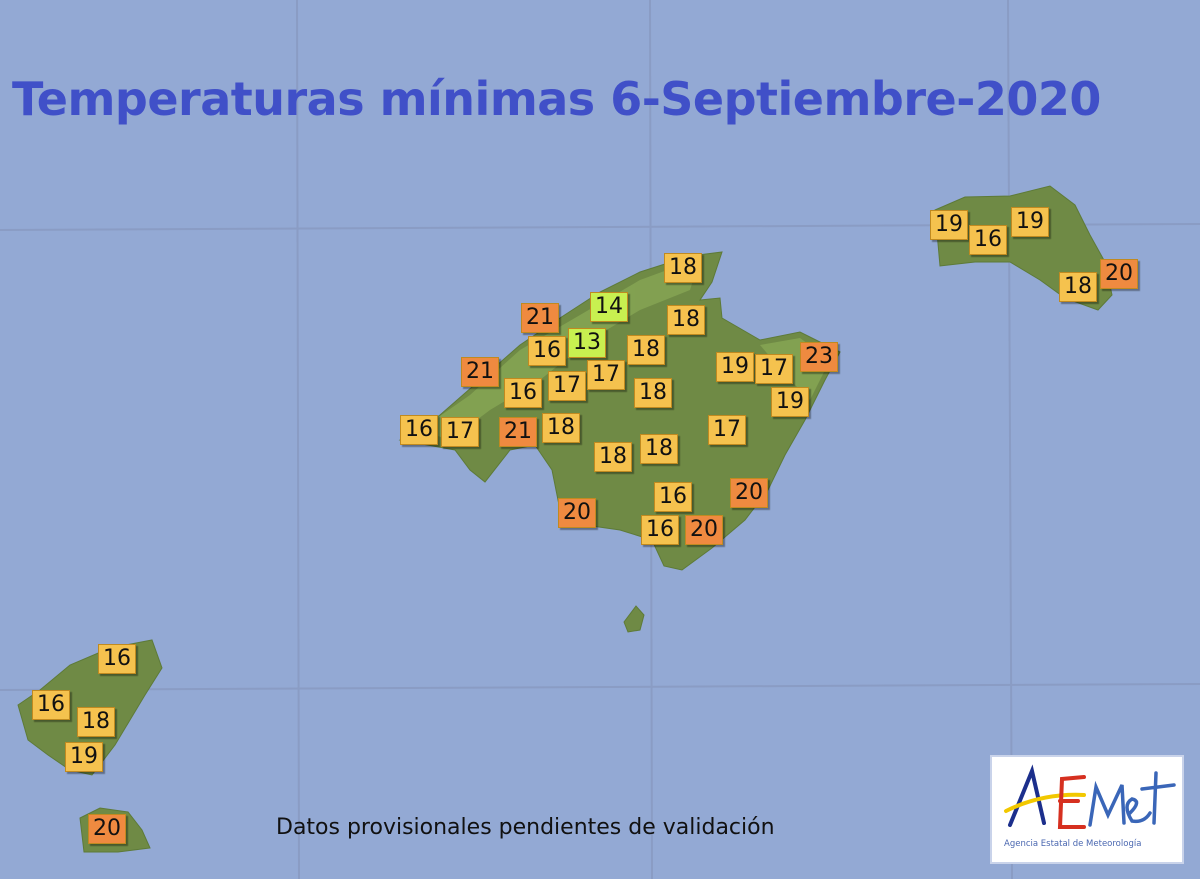 The width and height of the screenshot is (1200, 879). Describe the element at coordinates (1078, 287) in the screenshot. I see `station-temperature-menorca: 18` at that location.